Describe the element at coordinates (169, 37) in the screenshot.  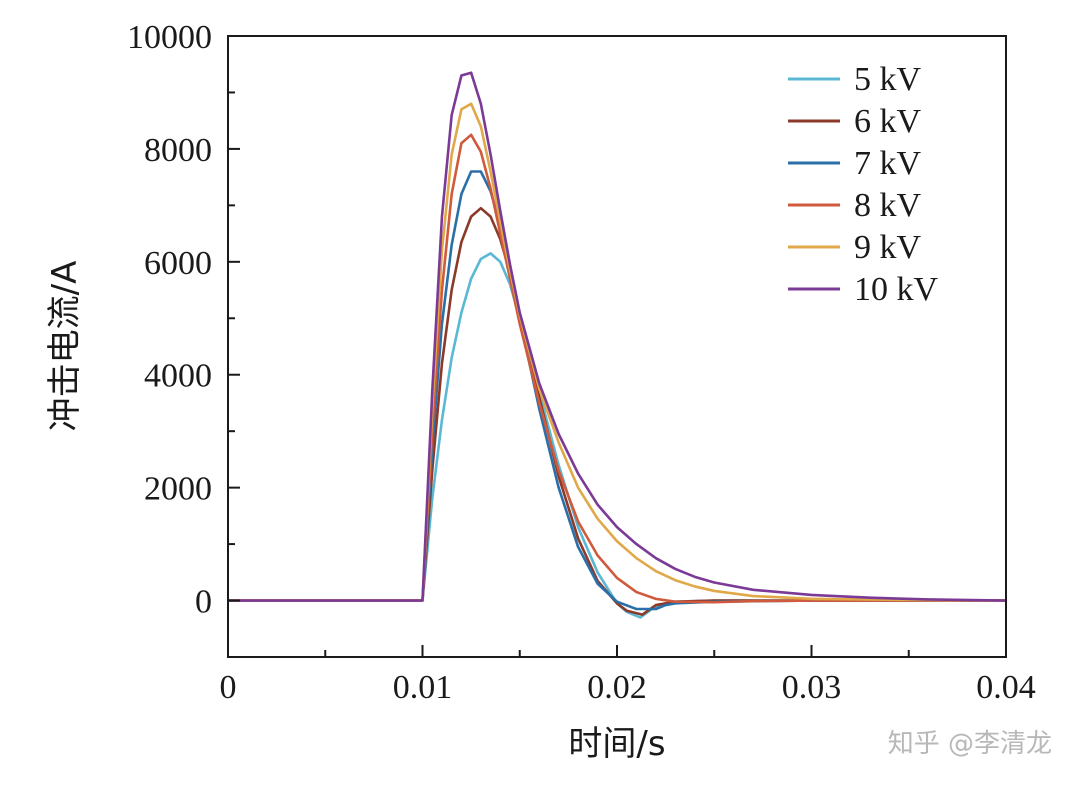
I see `y-tick-label: 10000` at that location.